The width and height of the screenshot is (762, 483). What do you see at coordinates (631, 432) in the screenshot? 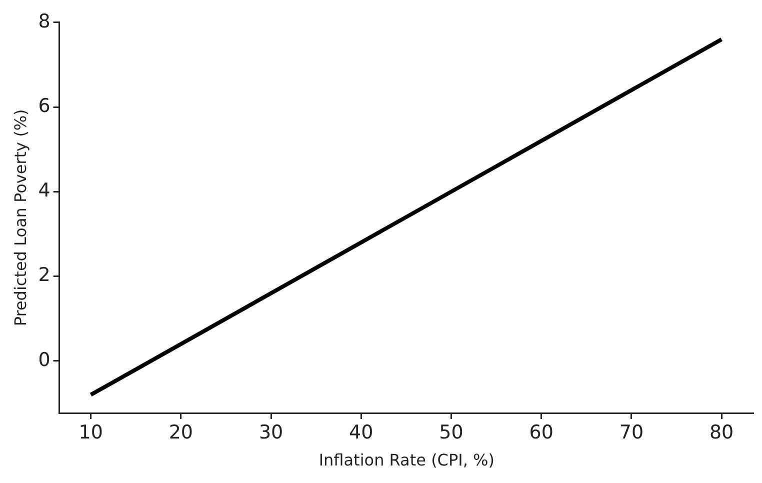
I see `x-tick-label: 70` at bounding box center [631, 432].